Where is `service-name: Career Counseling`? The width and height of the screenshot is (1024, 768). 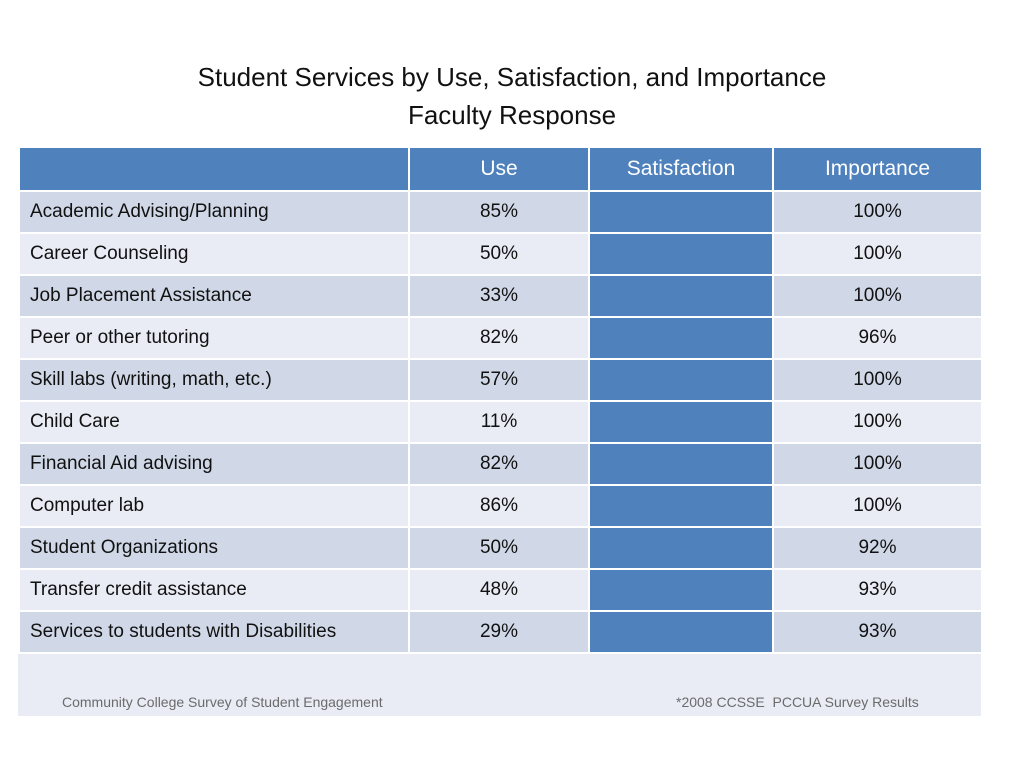 service-name: Career Counseling is located at coordinates (214, 254).